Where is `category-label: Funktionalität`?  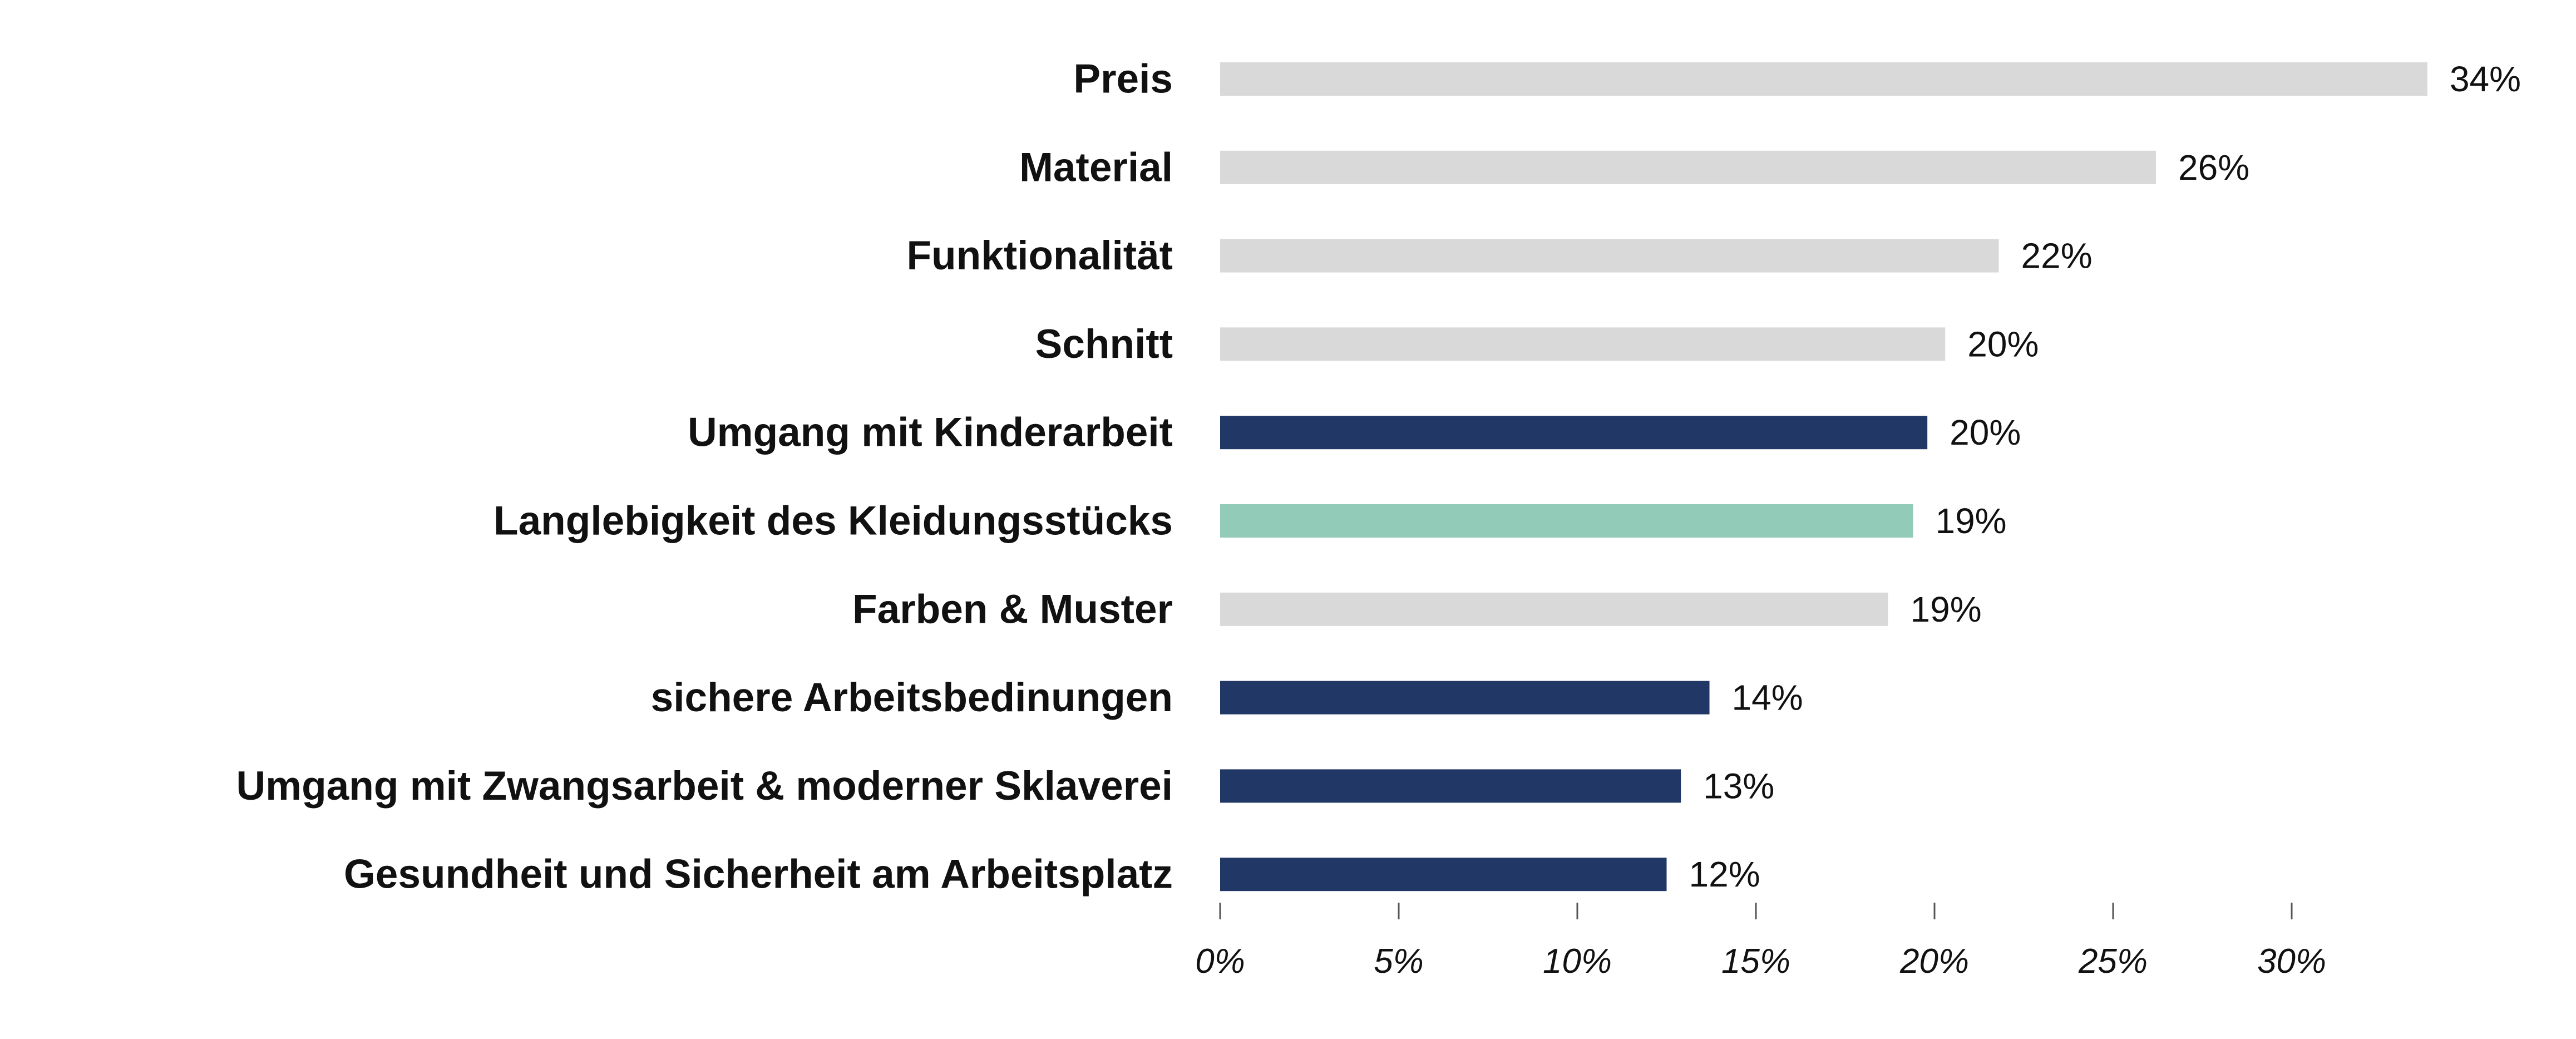
category-label: Funktionalität is located at coordinates (1039, 255).